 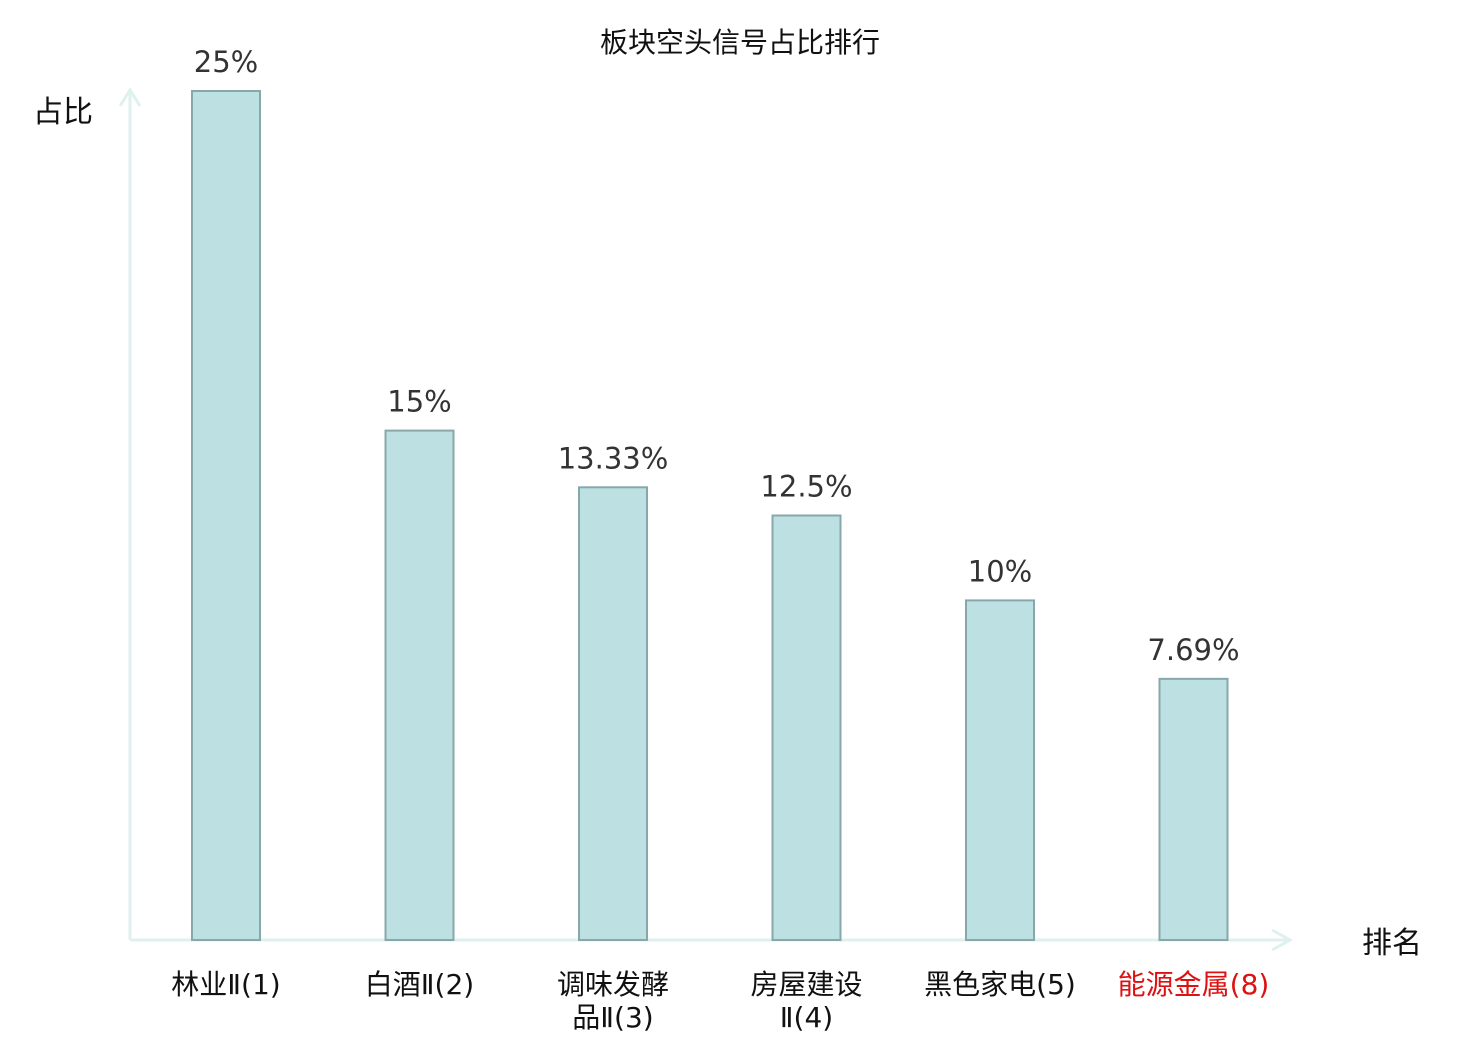 I want to click on category-label-6: 能源金属(8), so click(x=1194, y=984).